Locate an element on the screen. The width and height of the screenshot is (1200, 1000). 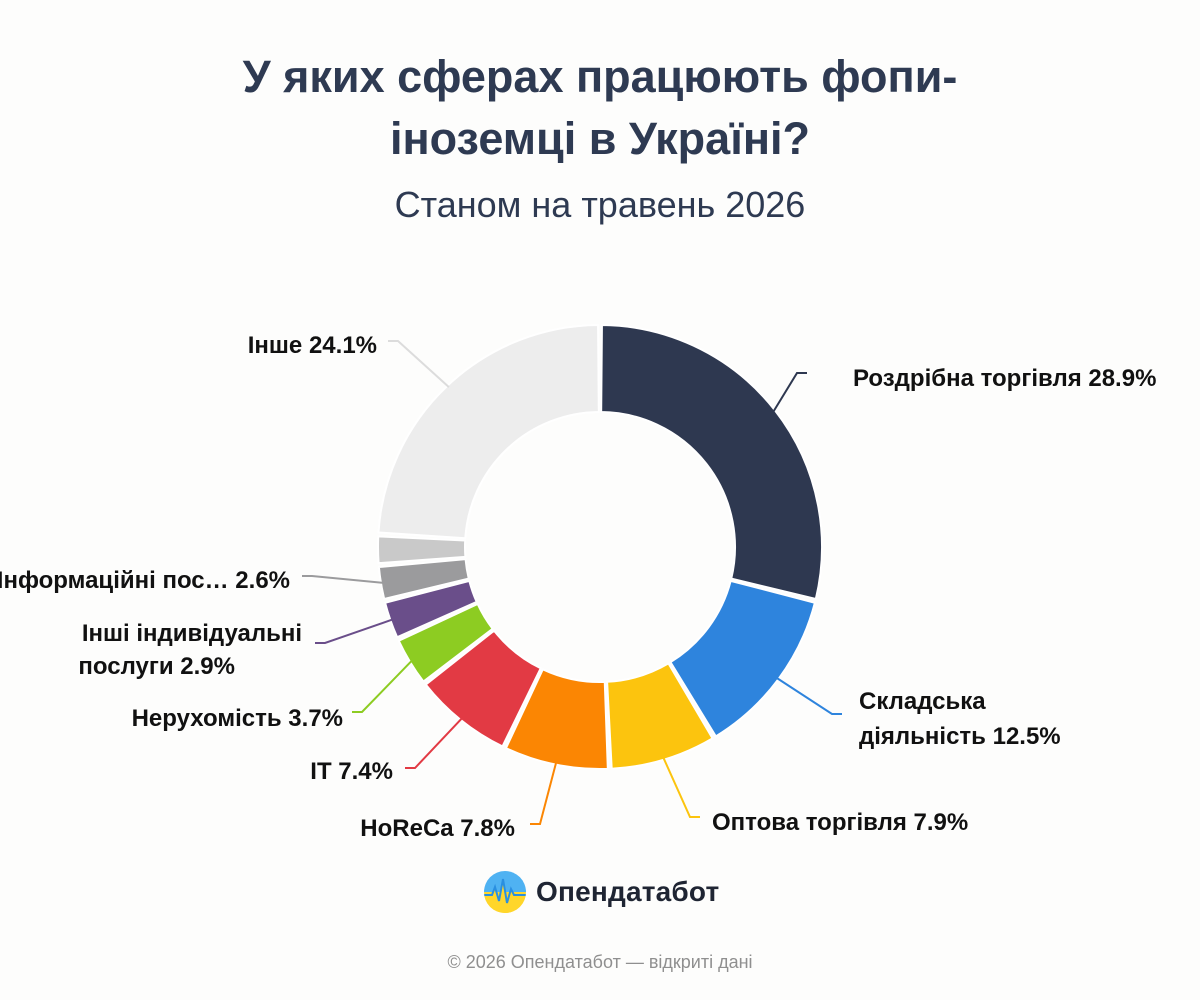
slice-label-9: Інше 24.1% is located at coordinates (312, 345).